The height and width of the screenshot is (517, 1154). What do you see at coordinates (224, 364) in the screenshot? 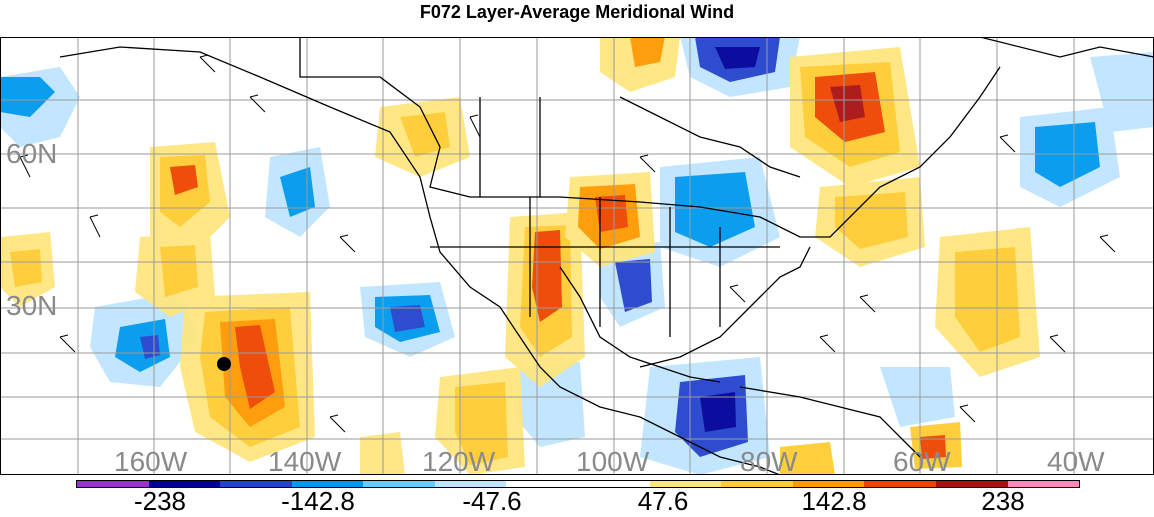
I see `location-marker` at bounding box center [224, 364].